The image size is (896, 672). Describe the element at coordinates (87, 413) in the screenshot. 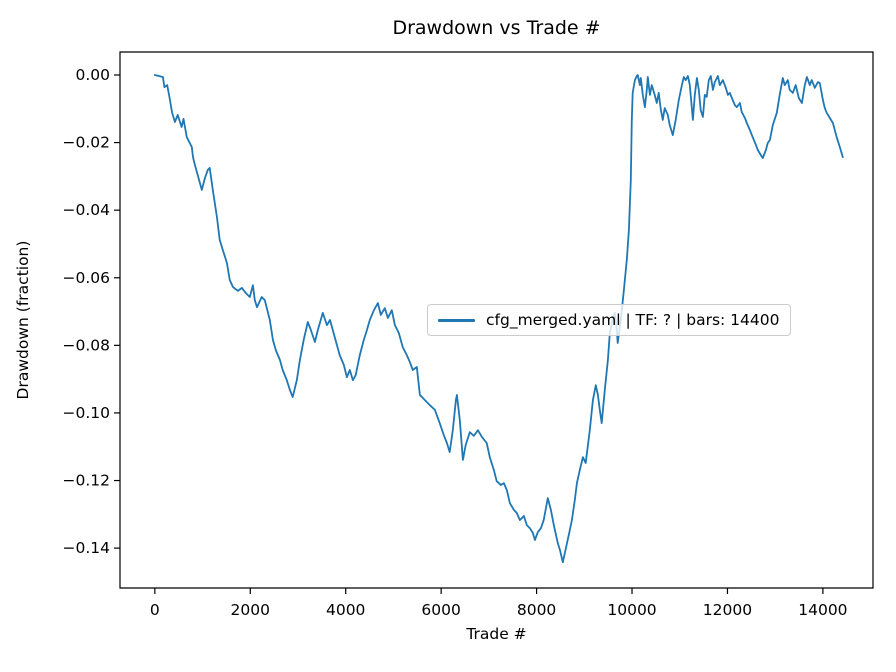

I see `y-tick-label: −0.10` at that location.